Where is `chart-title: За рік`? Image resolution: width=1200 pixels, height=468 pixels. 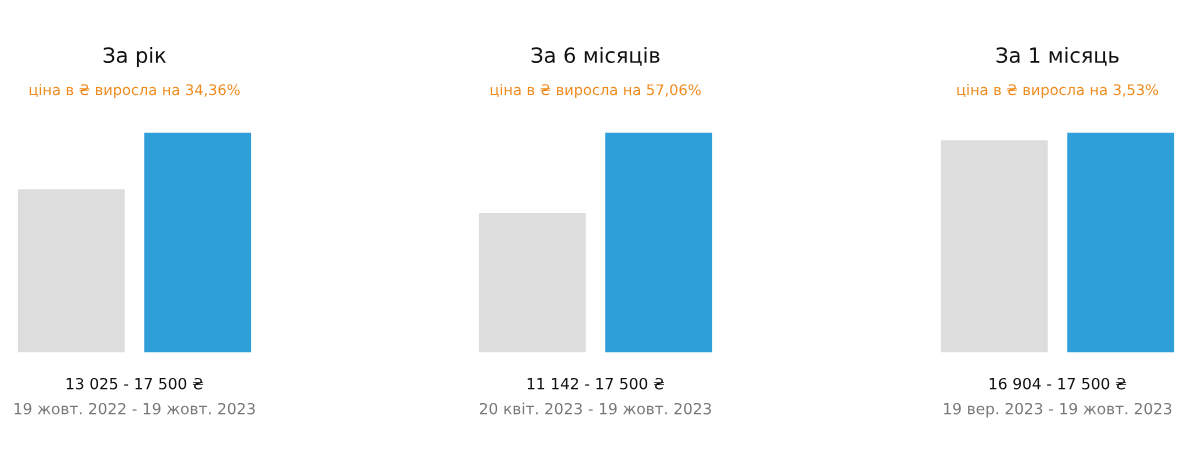
chart-title: За рік is located at coordinates (134, 57).